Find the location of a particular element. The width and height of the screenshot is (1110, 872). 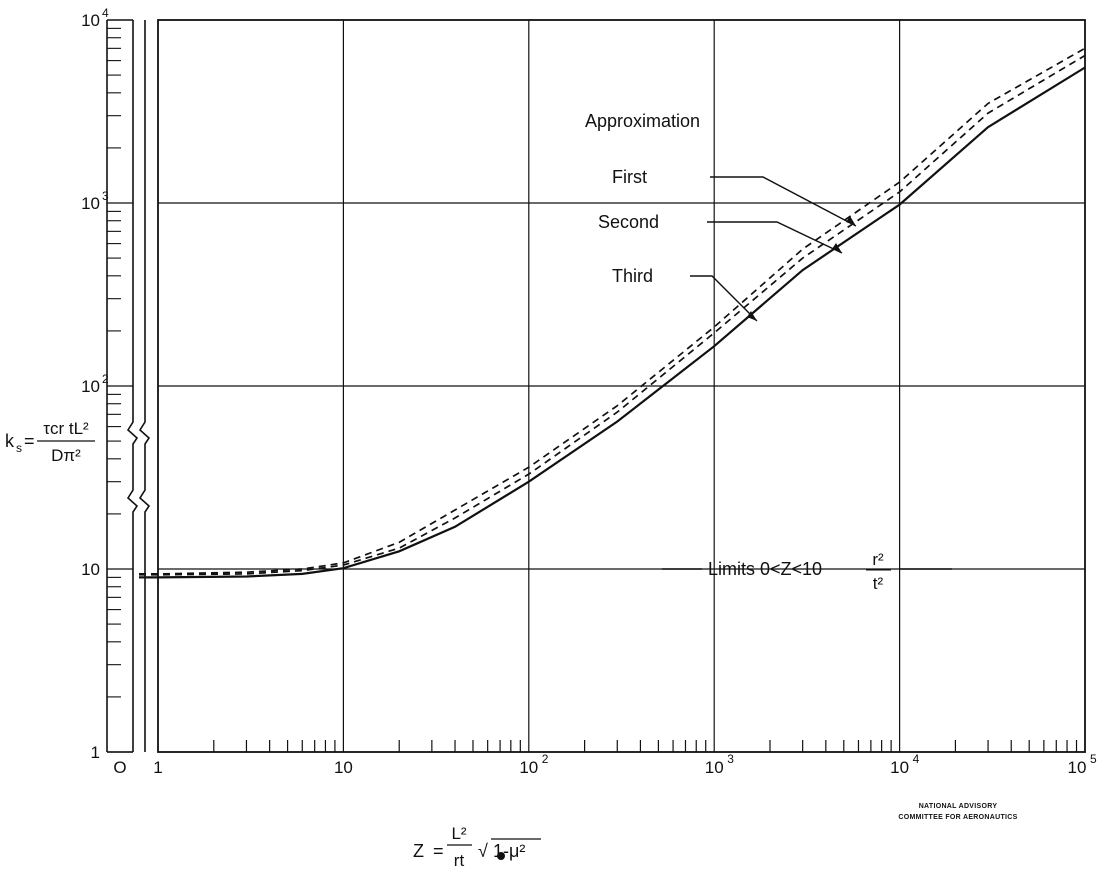

x-tick-label: 1 is located at coordinates (157, 767).